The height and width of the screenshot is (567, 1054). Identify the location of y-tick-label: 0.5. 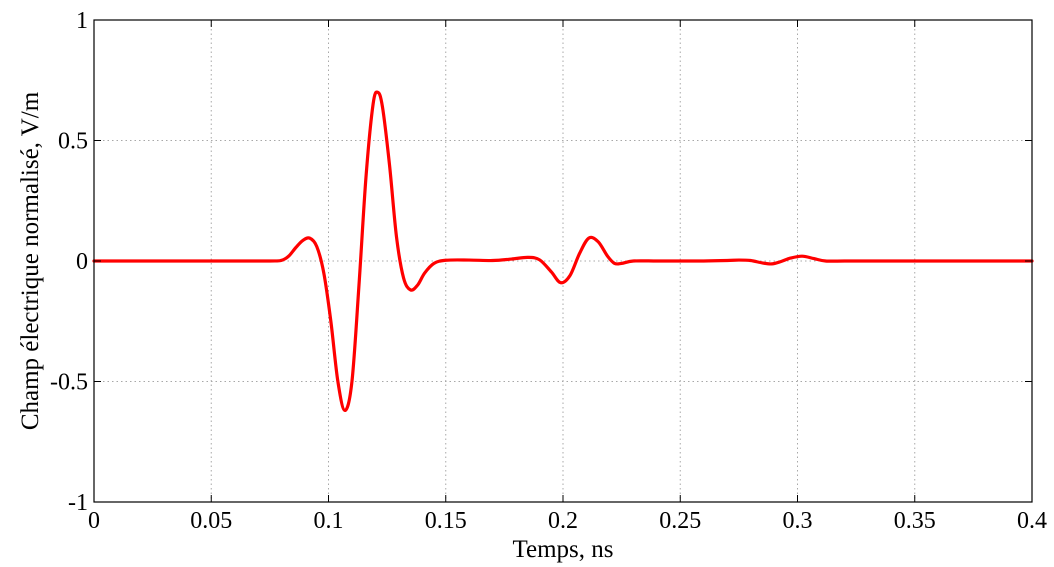
(73, 142).